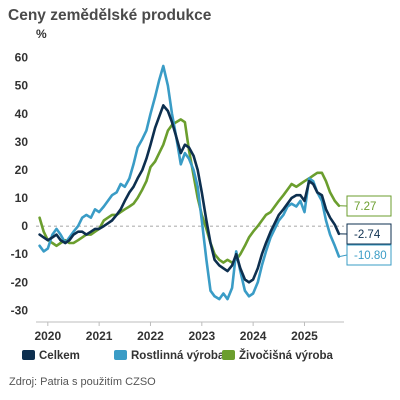 Image resolution: width=400 pixels, height=400 pixels. I want to click on legend-label: Rostlinná výroba, so click(178, 356).